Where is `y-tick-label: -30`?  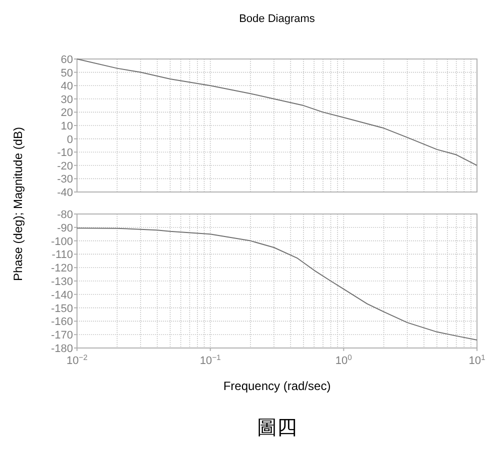
y-tick-label: -30 is located at coordinates (65, 180).